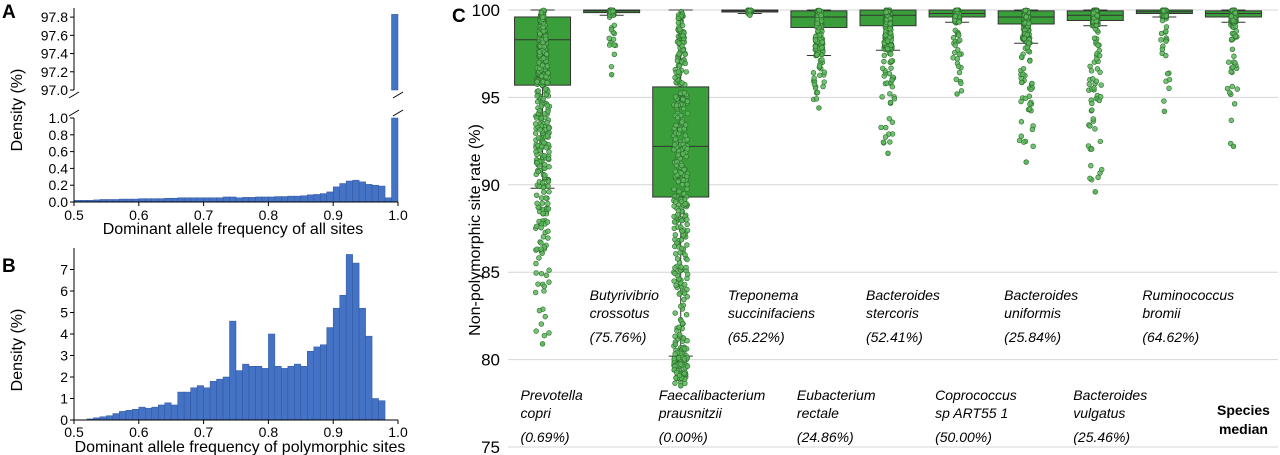  I want to click on box-group: Bacteroides stercoris (52.41%), so click(899, 176).